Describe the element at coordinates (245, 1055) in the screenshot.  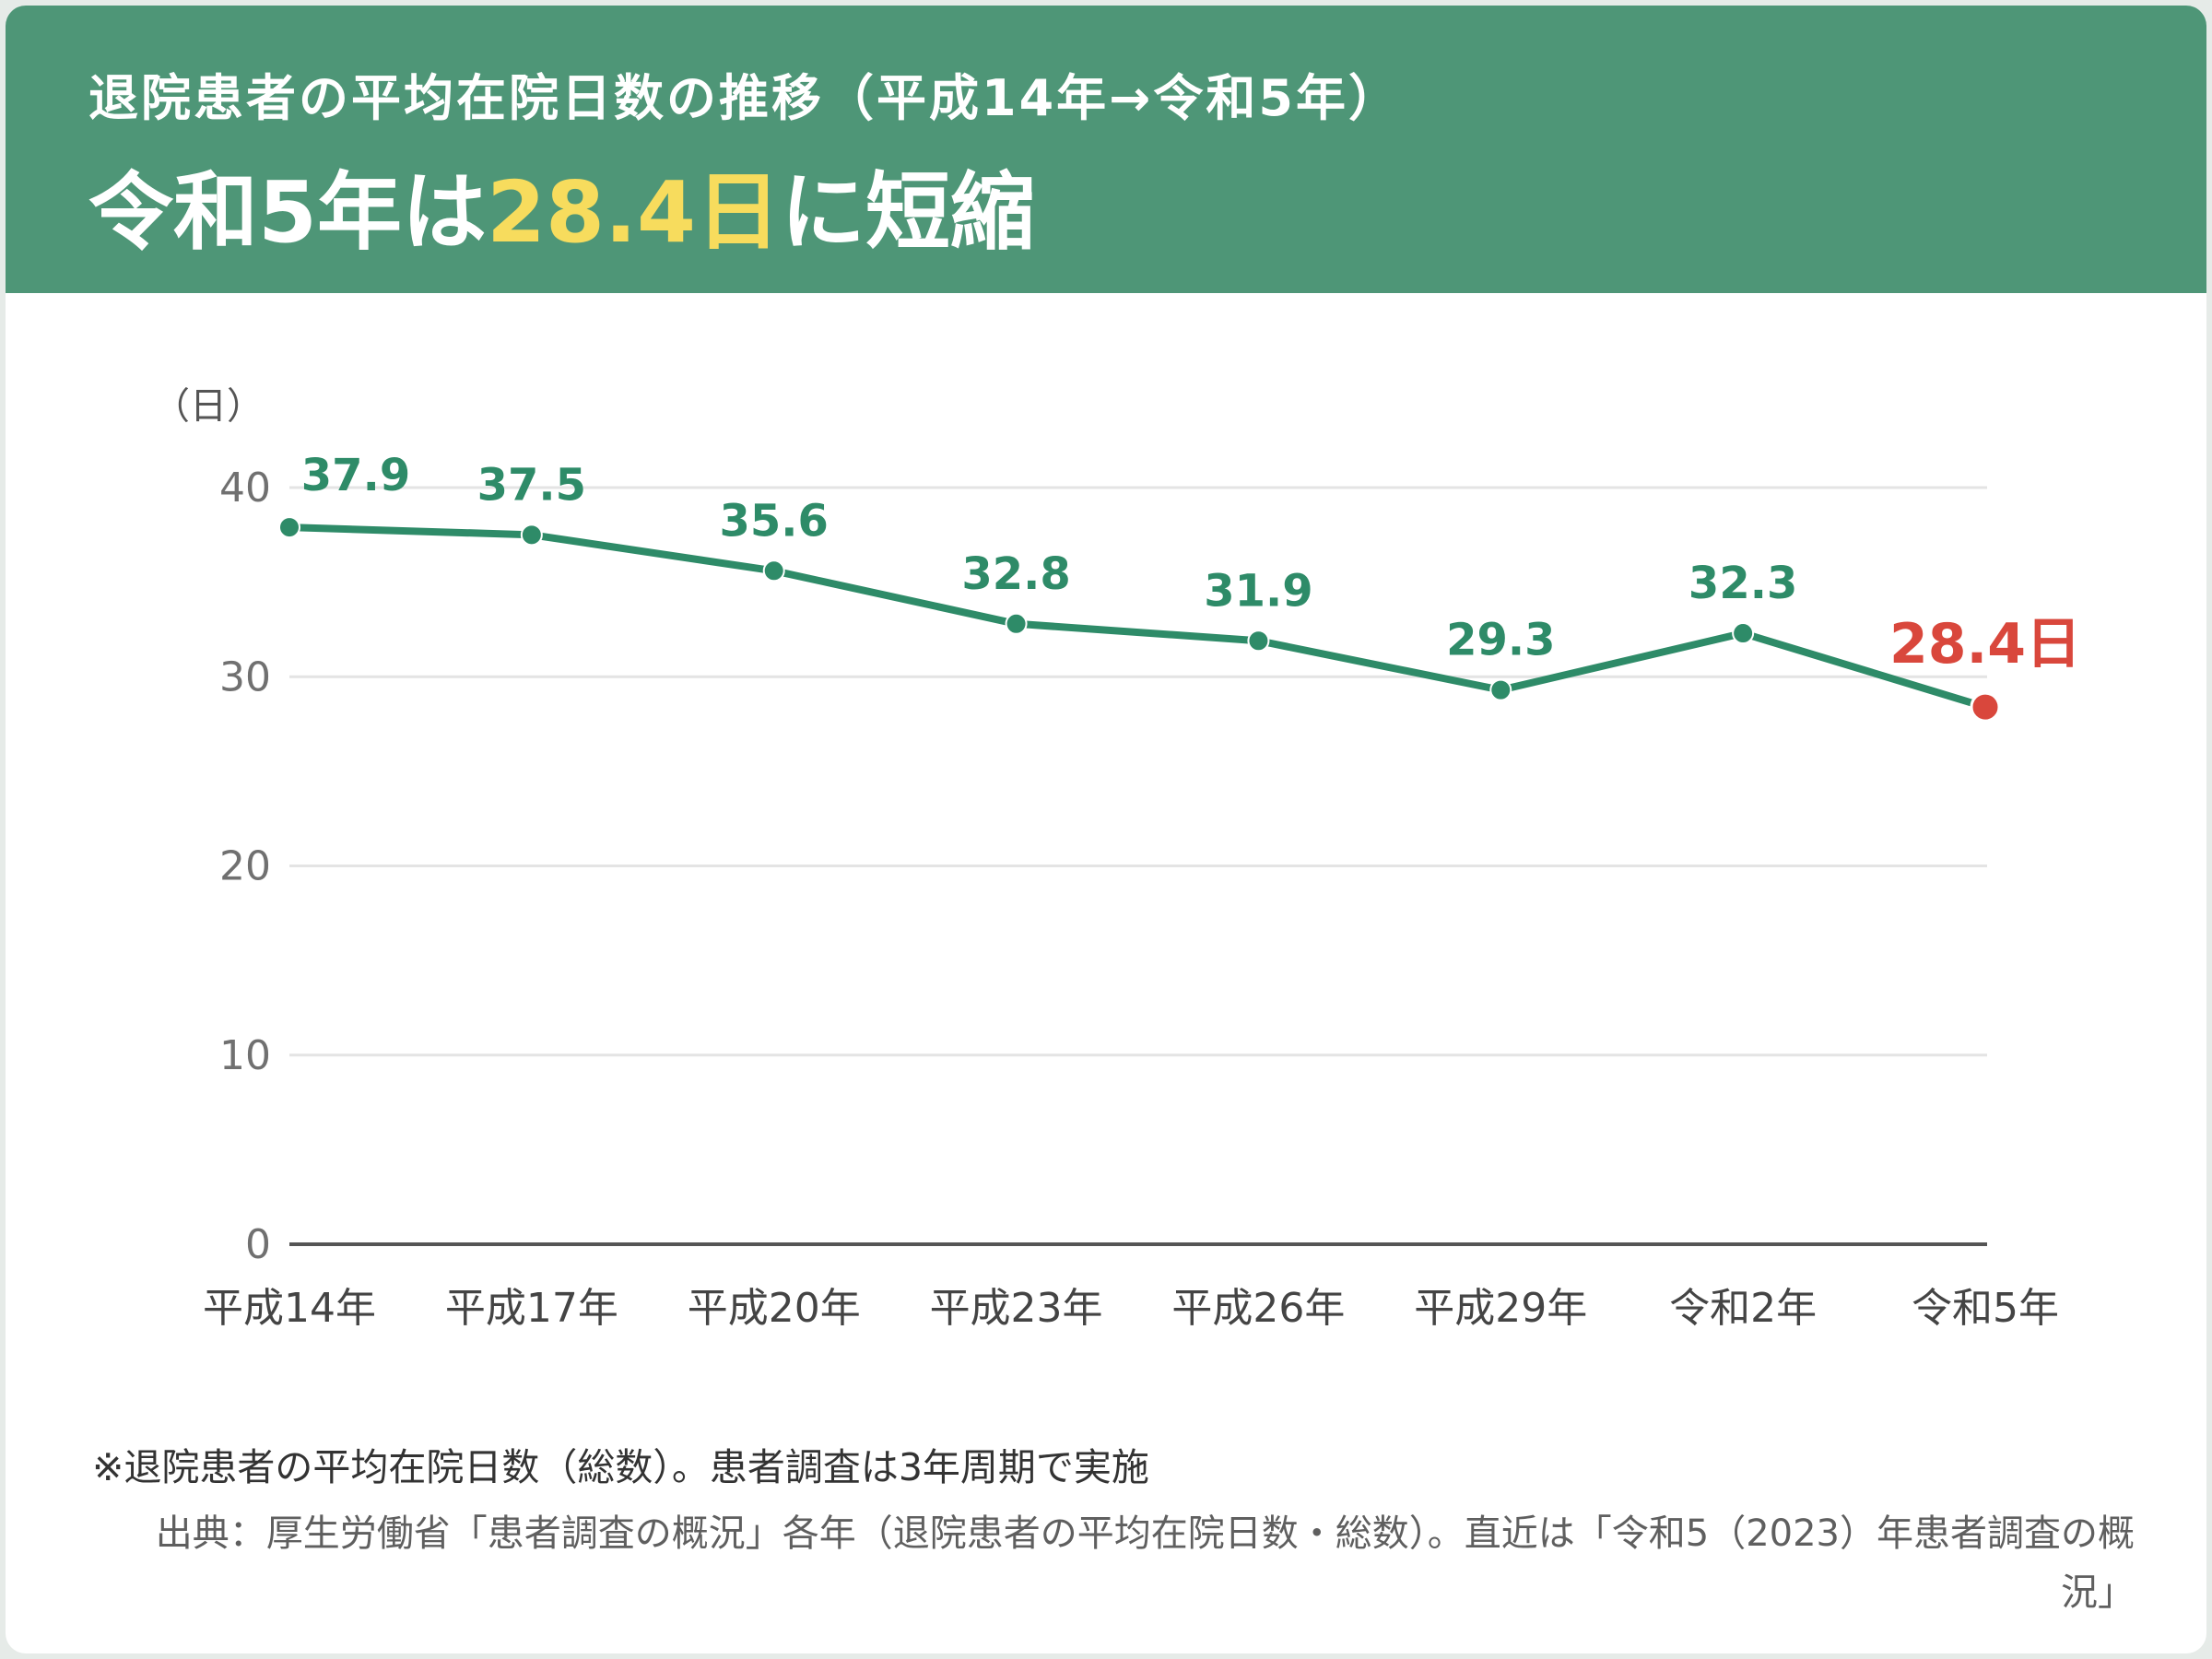
I see `y-tick-label: 10` at that location.